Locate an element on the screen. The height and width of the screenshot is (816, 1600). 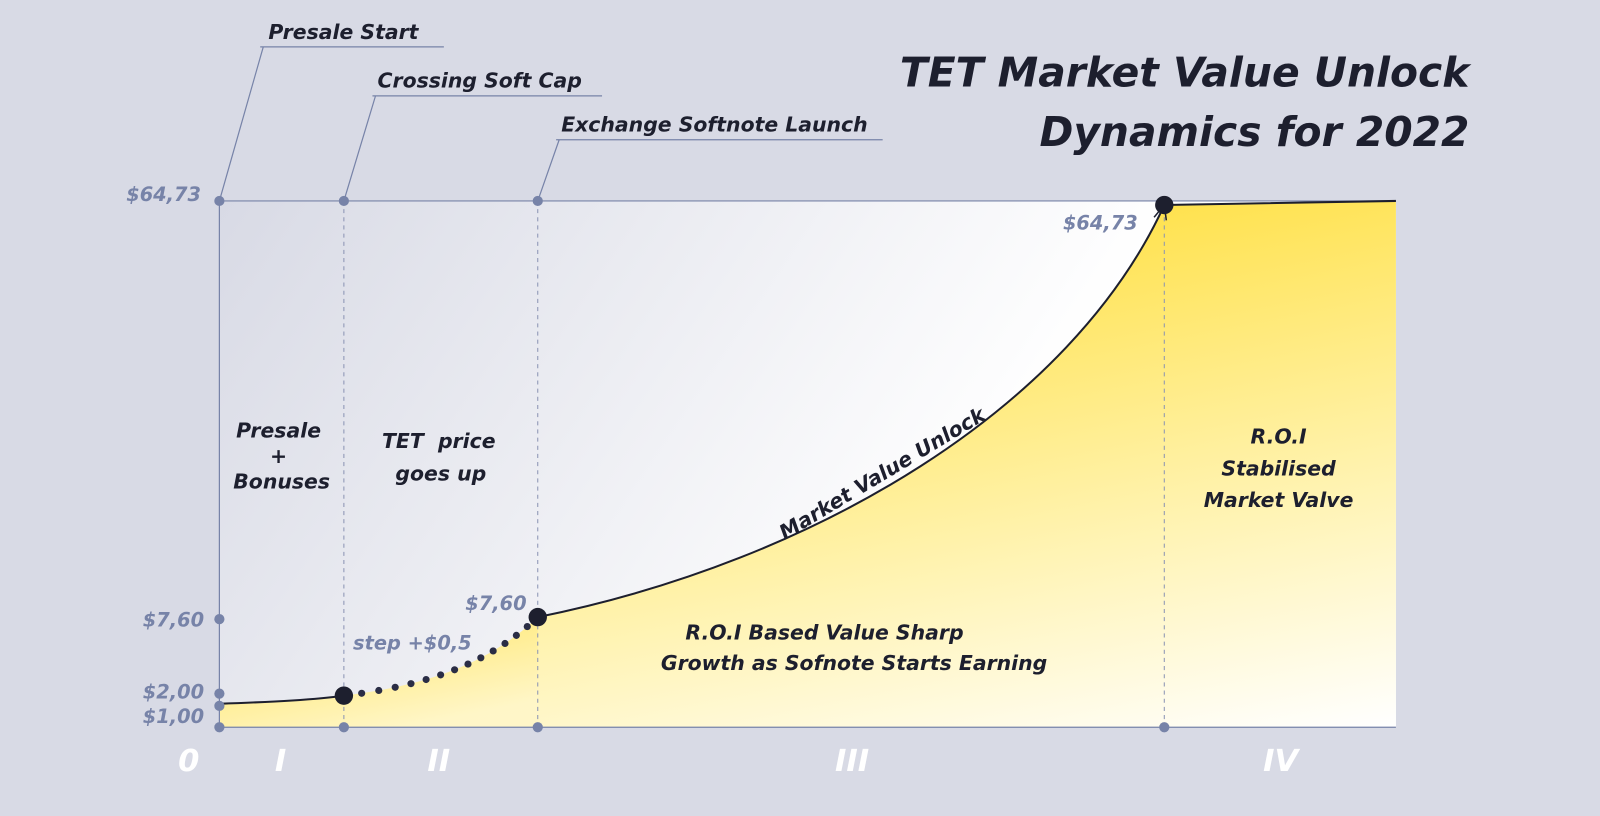
phase: III is located at coordinates (852, 761).